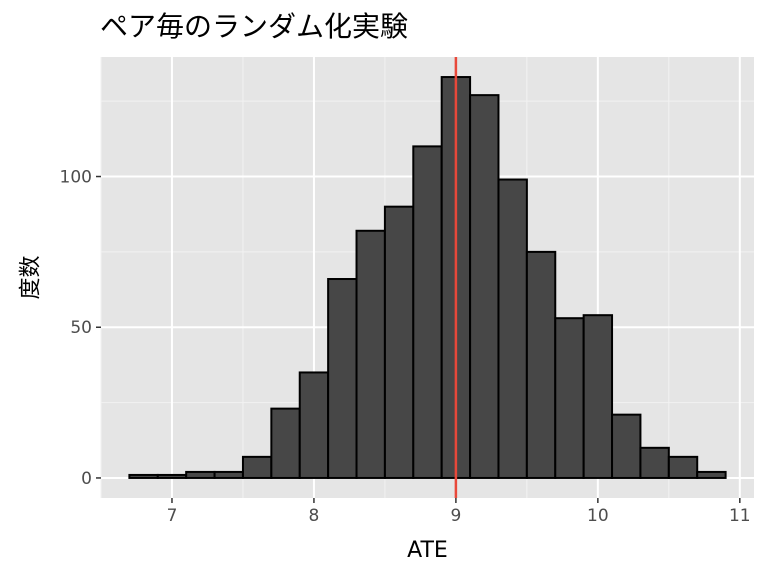 This screenshot has width=768, height=576. I want to click on y-tick-label: 100, so click(76, 178).